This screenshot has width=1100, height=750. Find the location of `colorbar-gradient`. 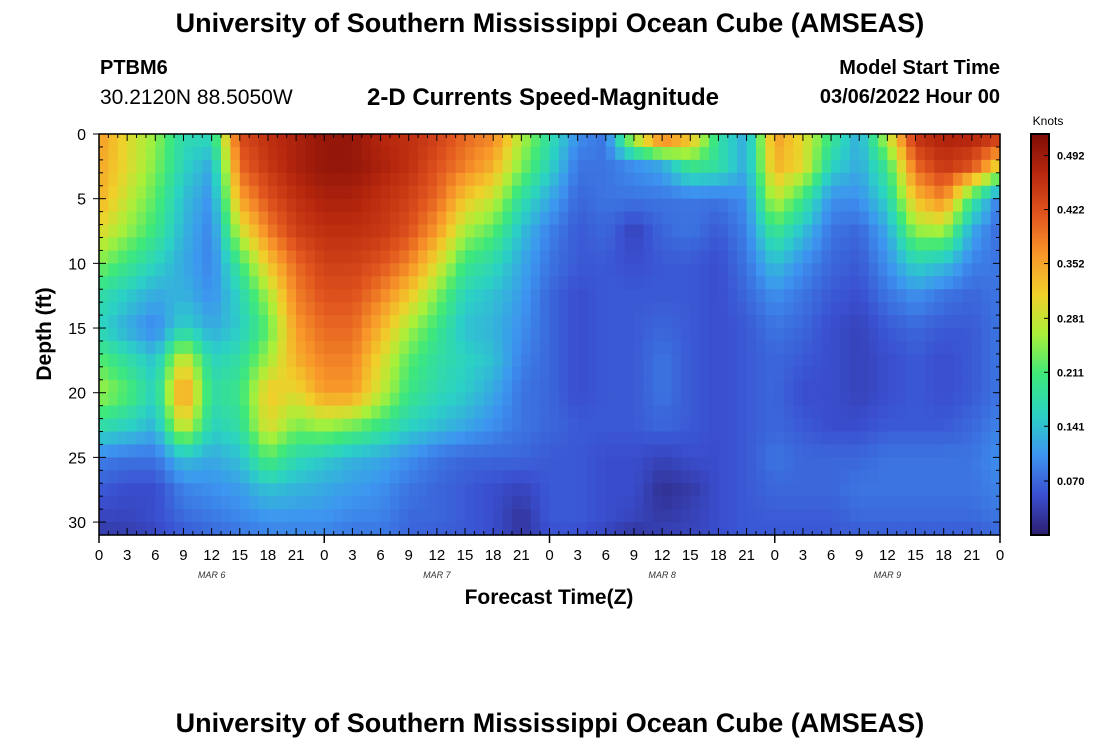

colorbar-gradient is located at coordinates (1040, 334).